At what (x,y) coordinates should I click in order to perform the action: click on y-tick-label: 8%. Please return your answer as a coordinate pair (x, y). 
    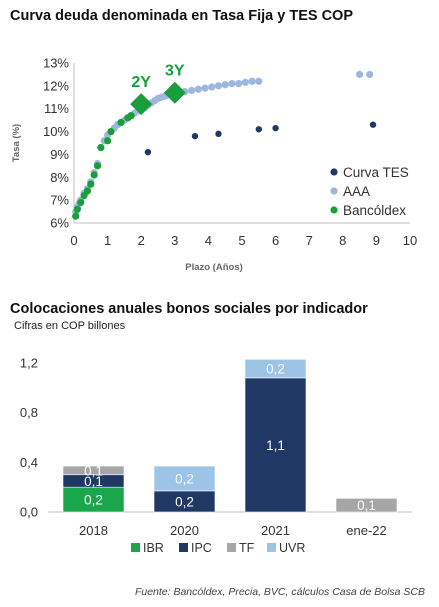
    Looking at the image, I should click on (59, 177).